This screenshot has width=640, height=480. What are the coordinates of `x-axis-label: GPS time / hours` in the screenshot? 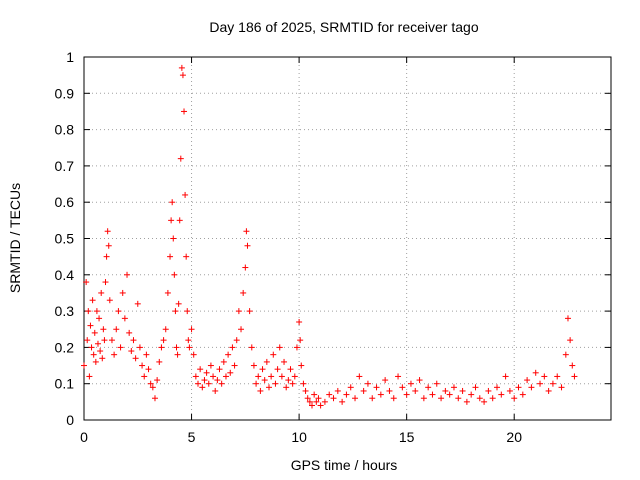 It's located at (344, 465).